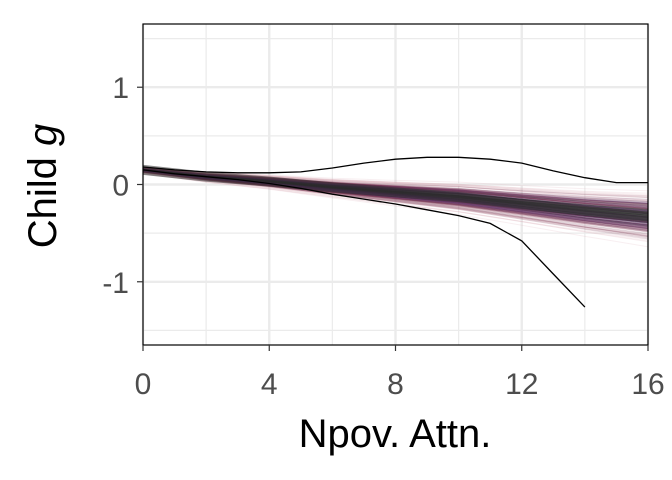 This screenshot has height=480, width=672. I want to click on y-axis-title-italic: g, so click(43, 135).